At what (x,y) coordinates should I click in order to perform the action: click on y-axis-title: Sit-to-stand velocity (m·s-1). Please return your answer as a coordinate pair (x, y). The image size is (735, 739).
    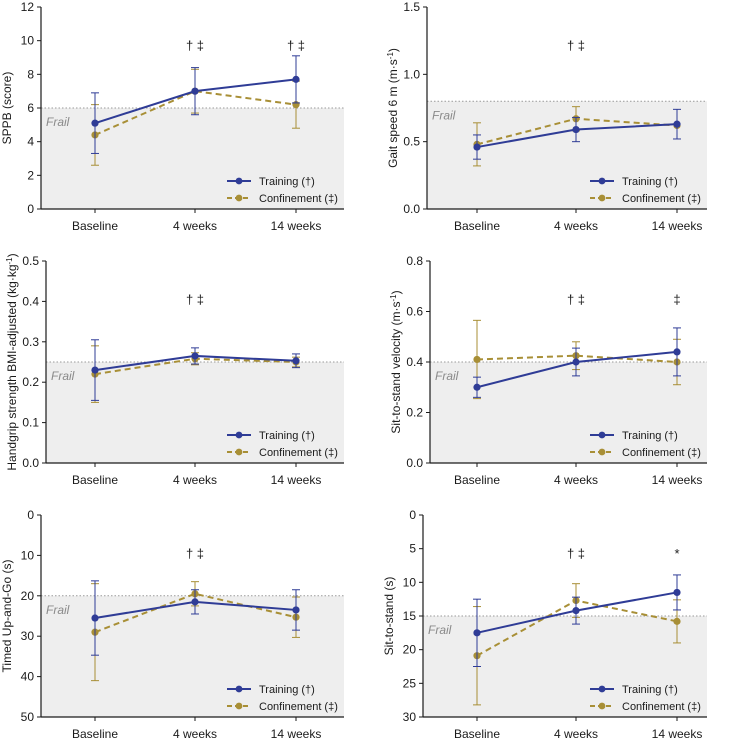
    Looking at the image, I should click on (396, 361).